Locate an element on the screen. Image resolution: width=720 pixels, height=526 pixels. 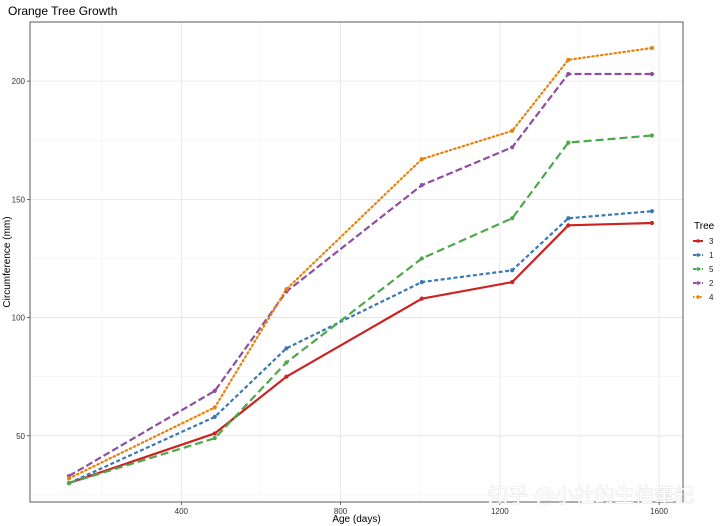
legend-label-2: 2 is located at coordinates (711, 283).